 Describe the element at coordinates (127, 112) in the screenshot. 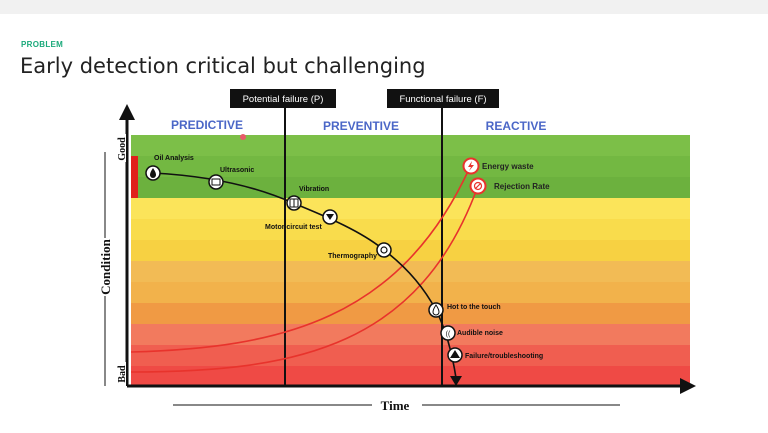

I see `y-axis-arrow` at that location.